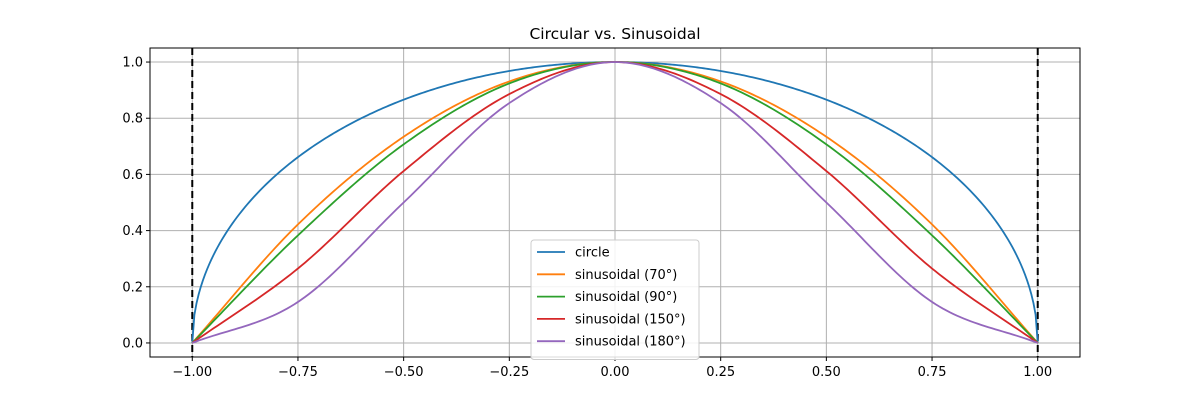  What do you see at coordinates (132, 231) in the screenshot?
I see `y-tick-label: 0.4` at bounding box center [132, 231].